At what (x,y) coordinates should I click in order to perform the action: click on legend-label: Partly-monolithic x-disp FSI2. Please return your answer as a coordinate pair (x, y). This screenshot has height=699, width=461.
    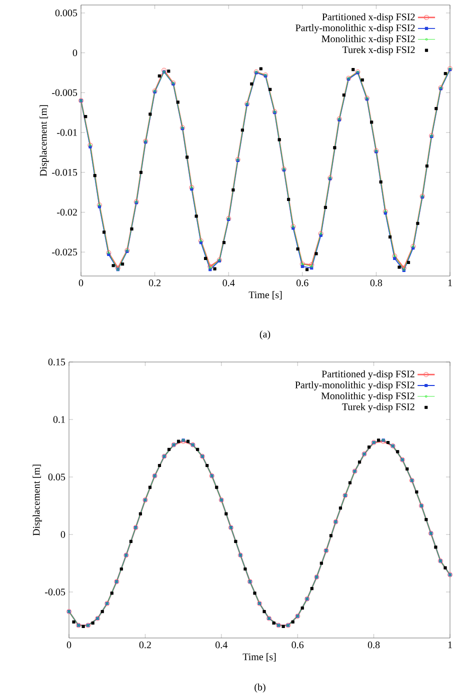
    Looking at the image, I should click on (355, 29).